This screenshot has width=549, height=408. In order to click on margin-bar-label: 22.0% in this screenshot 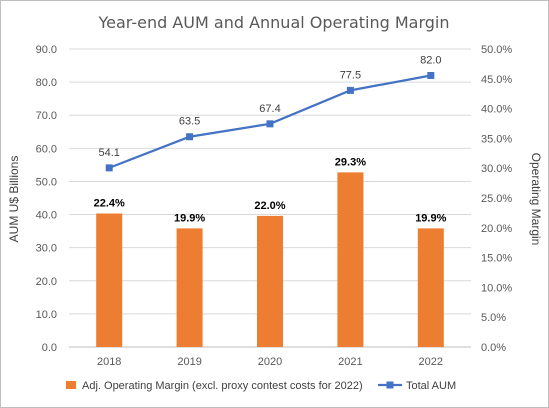, I will do `click(269, 206)`.